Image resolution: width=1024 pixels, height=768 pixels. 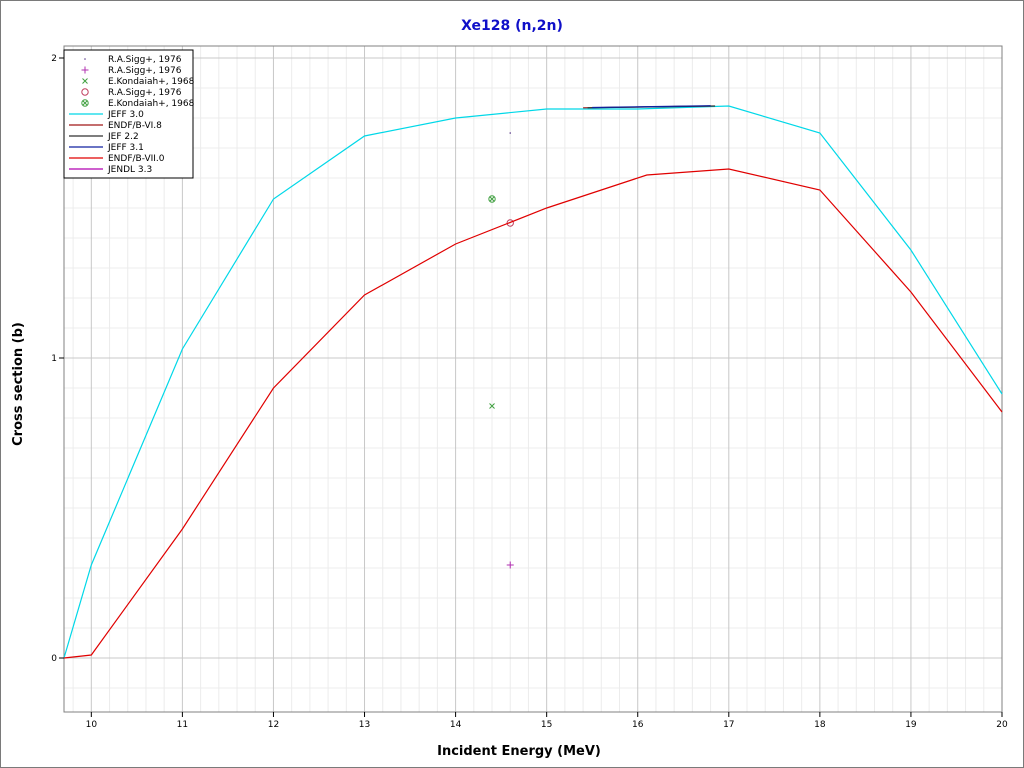 What do you see at coordinates (273, 725) in the screenshot?
I see `x-tick-label: 12` at bounding box center [273, 725].